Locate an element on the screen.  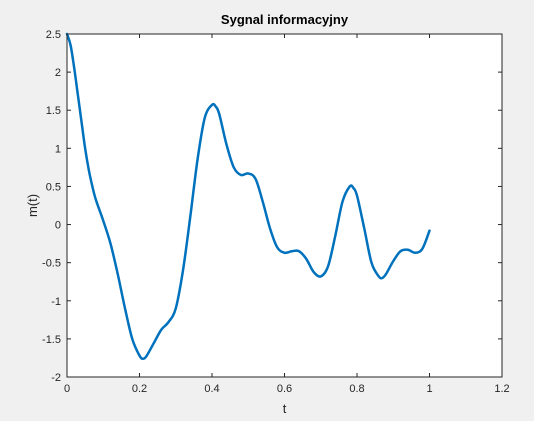
y-tick-label: -1.5 is located at coordinates (51, 340).